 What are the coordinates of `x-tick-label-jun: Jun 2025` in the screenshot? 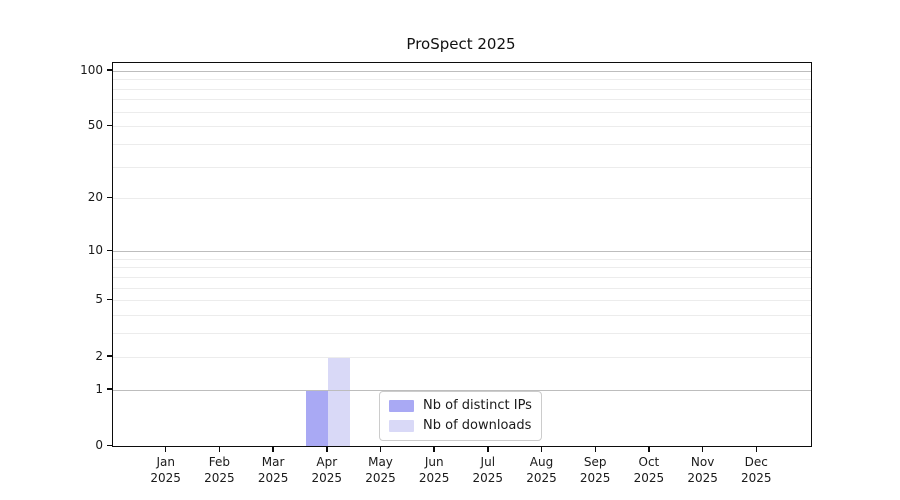 It's located at (434, 470).